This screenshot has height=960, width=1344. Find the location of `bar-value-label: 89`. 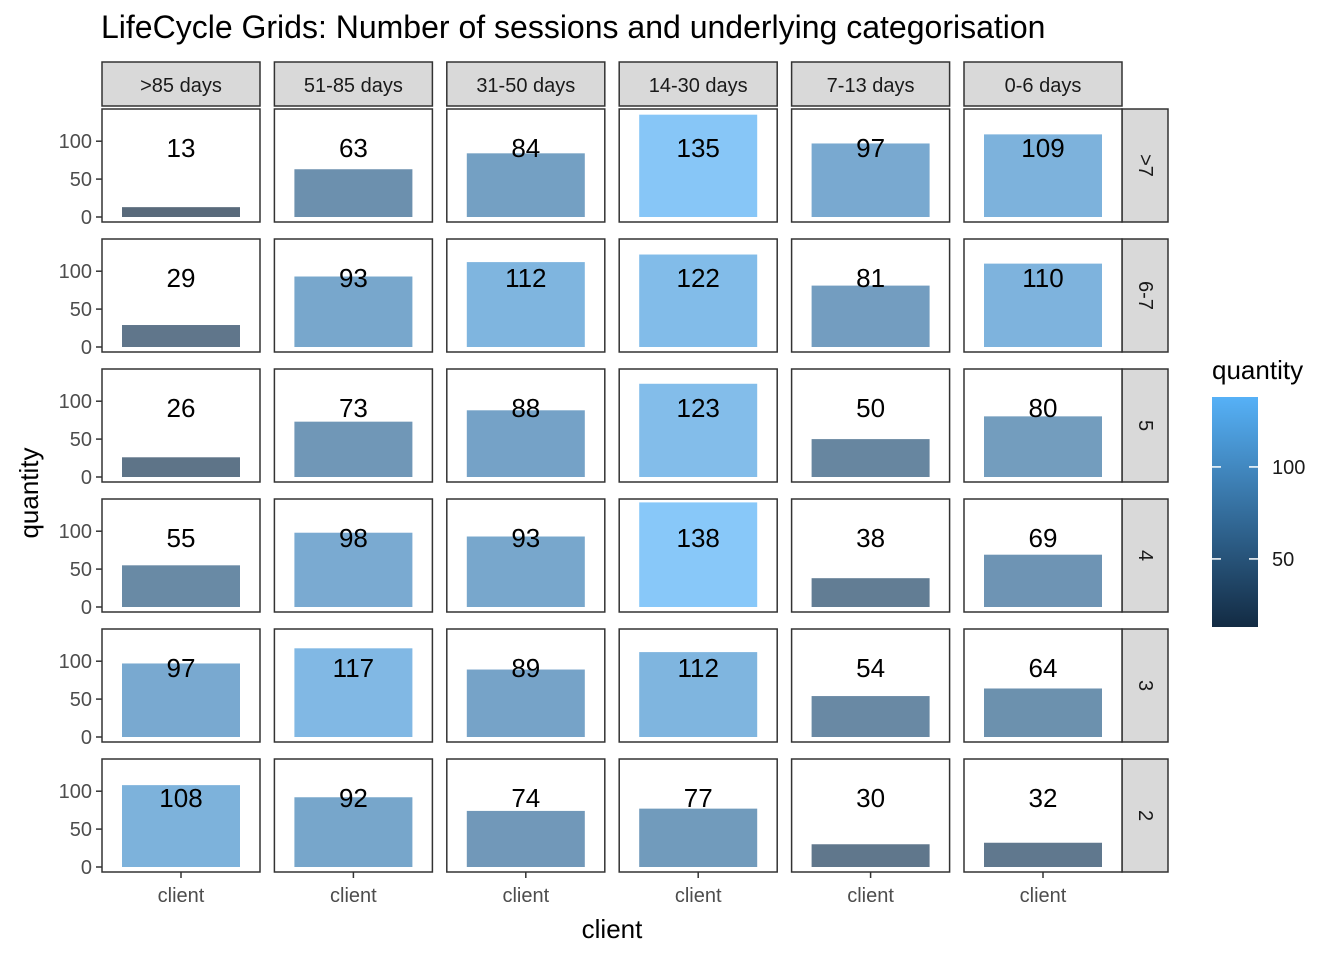

bar-value-label: 89 is located at coordinates (525, 668).